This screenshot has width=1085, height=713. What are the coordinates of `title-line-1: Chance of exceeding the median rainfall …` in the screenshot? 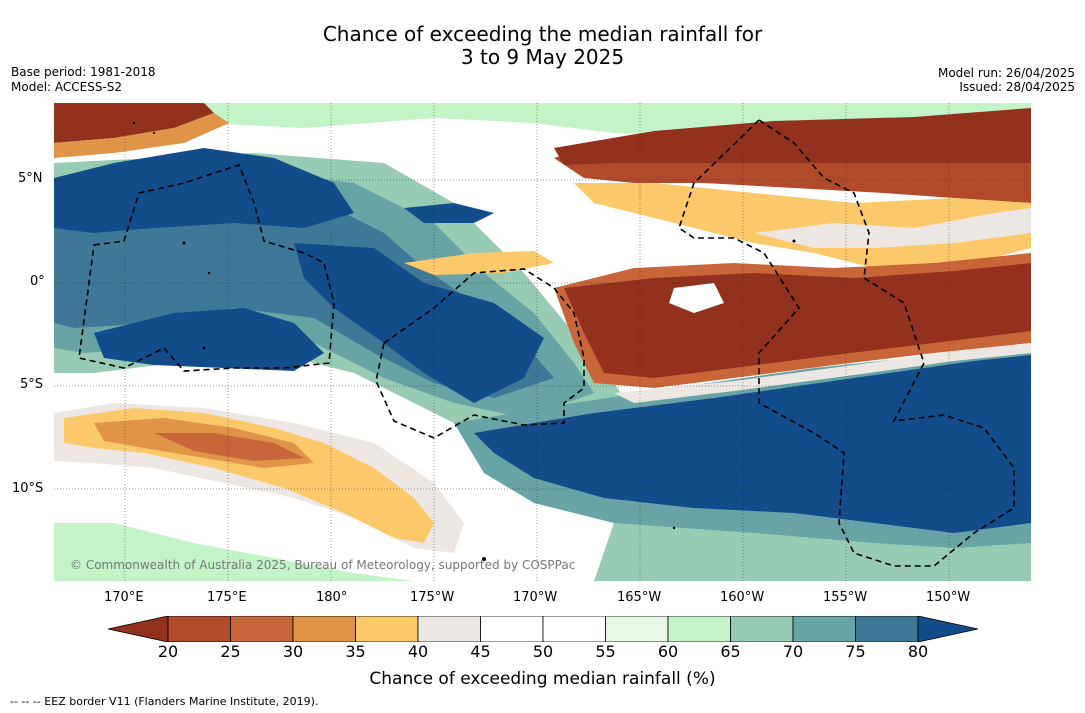 It's located at (542, 34).